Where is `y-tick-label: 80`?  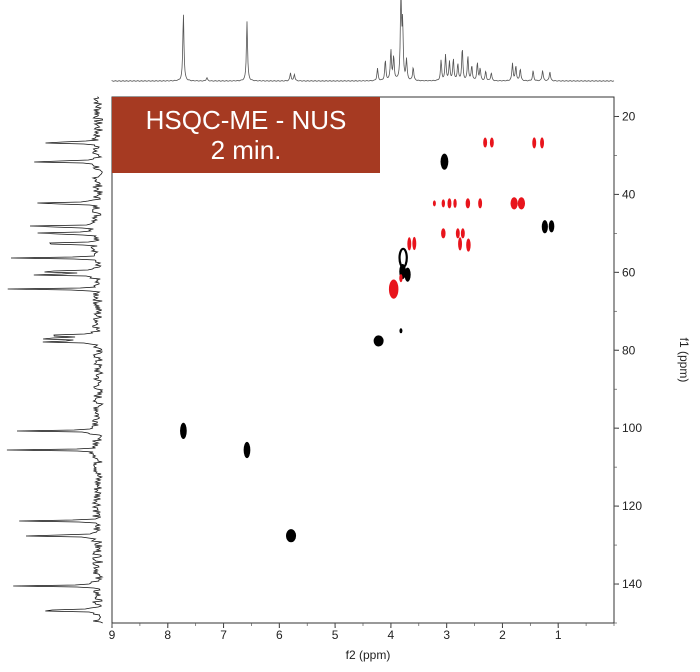 y-tick-label: 80 is located at coordinates (629, 350).